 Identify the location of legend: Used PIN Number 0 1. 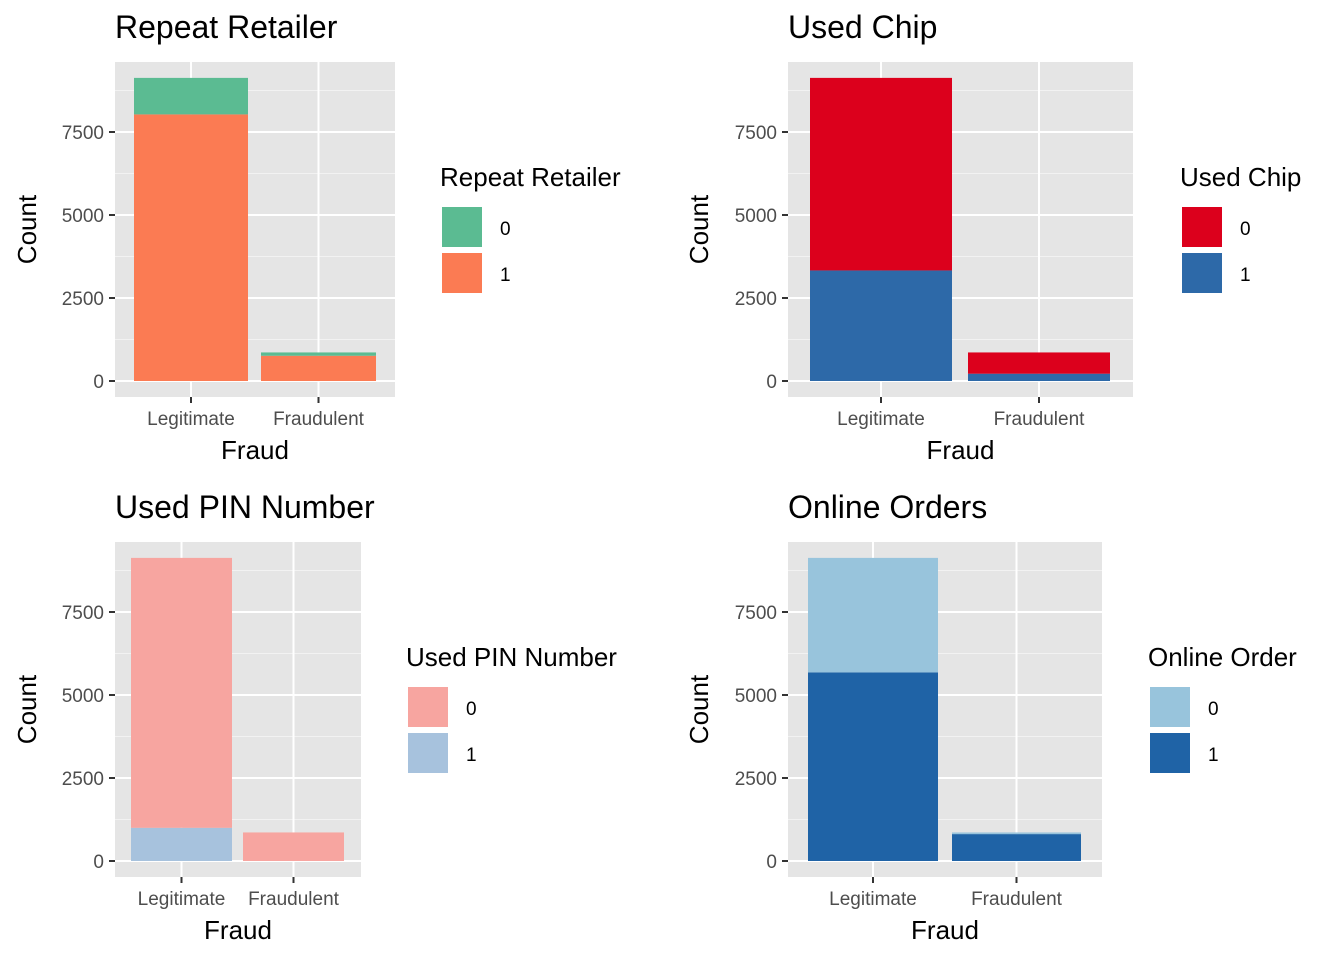
(511, 708).